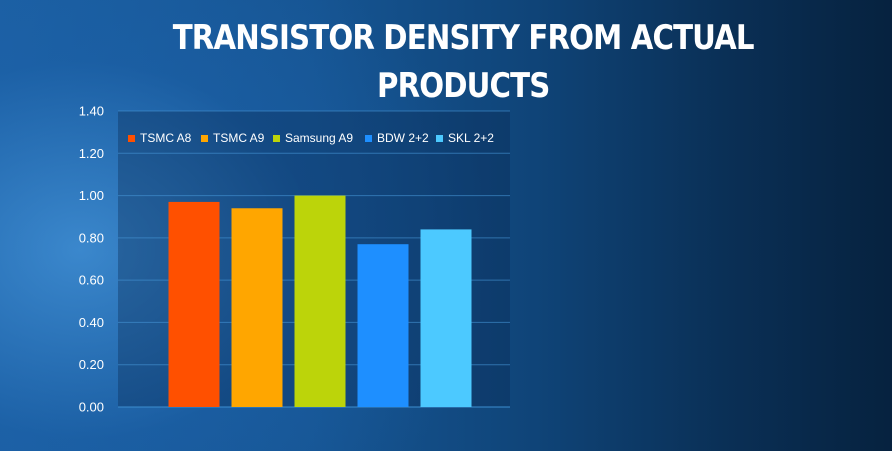  I want to click on page-title: TRANSISTOR DENSITY FROM ACTUAL PRODUCTS, so click(463, 62).